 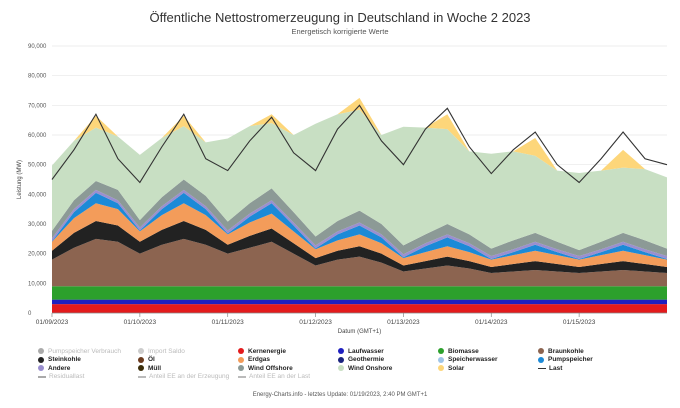 What do you see at coordinates (288, 351) in the screenshot?
I see `legend-item-kernenergie: Kernenergie` at bounding box center [288, 351].